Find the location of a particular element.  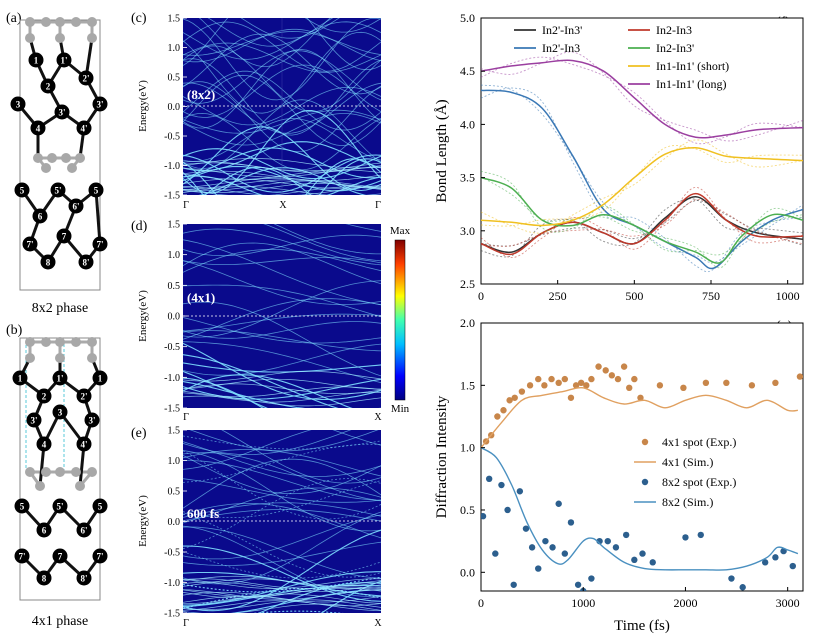

atom-label: 6' is located at coordinates (75, 207).